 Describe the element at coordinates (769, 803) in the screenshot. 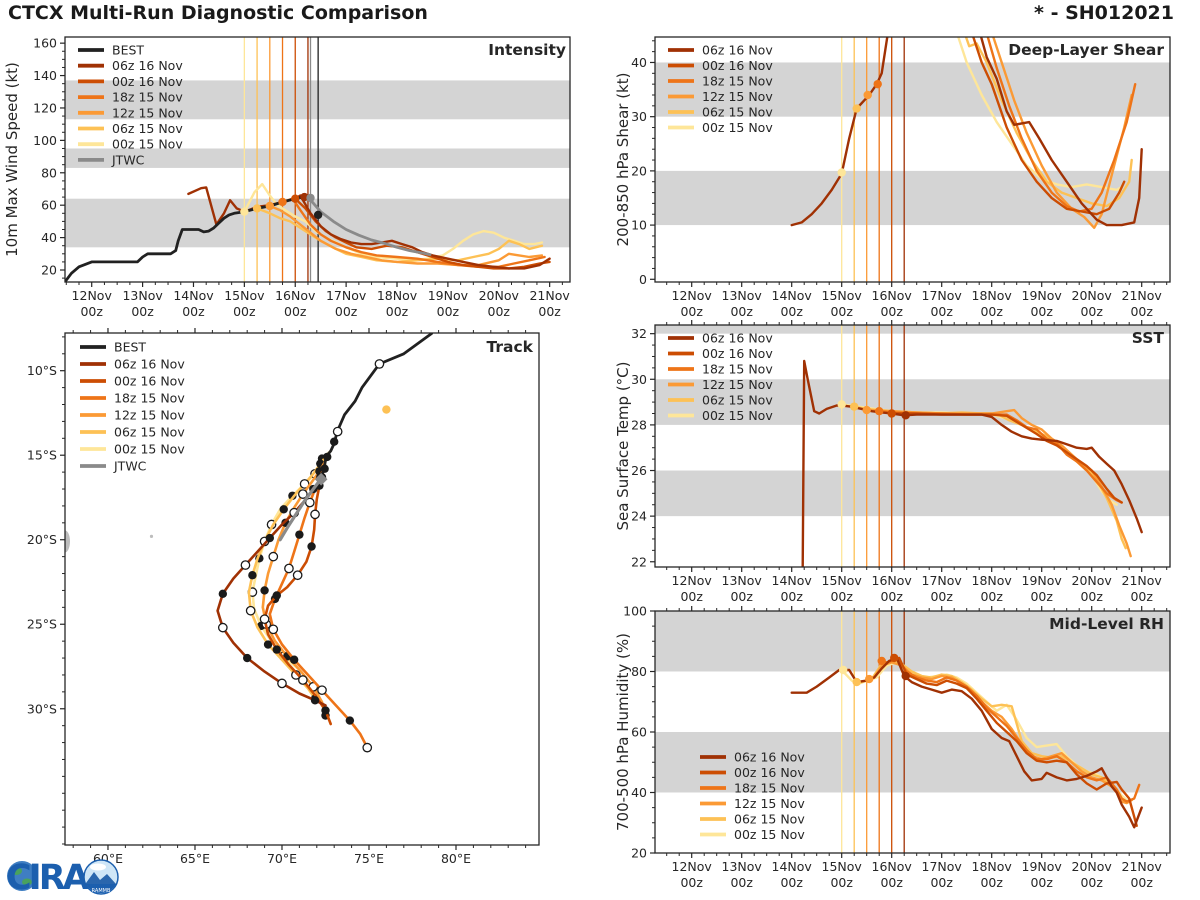

I see `legend-label: 12z 15 Nov` at that location.